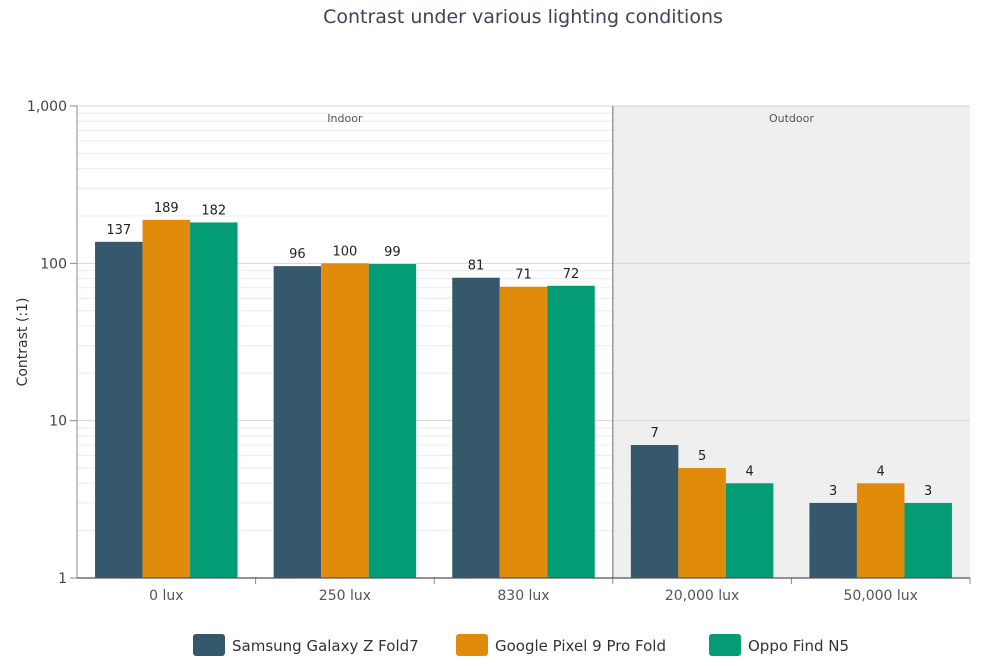  Describe the element at coordinates (654, 433) in the screenshot. I see `data-label: 7` at that location.